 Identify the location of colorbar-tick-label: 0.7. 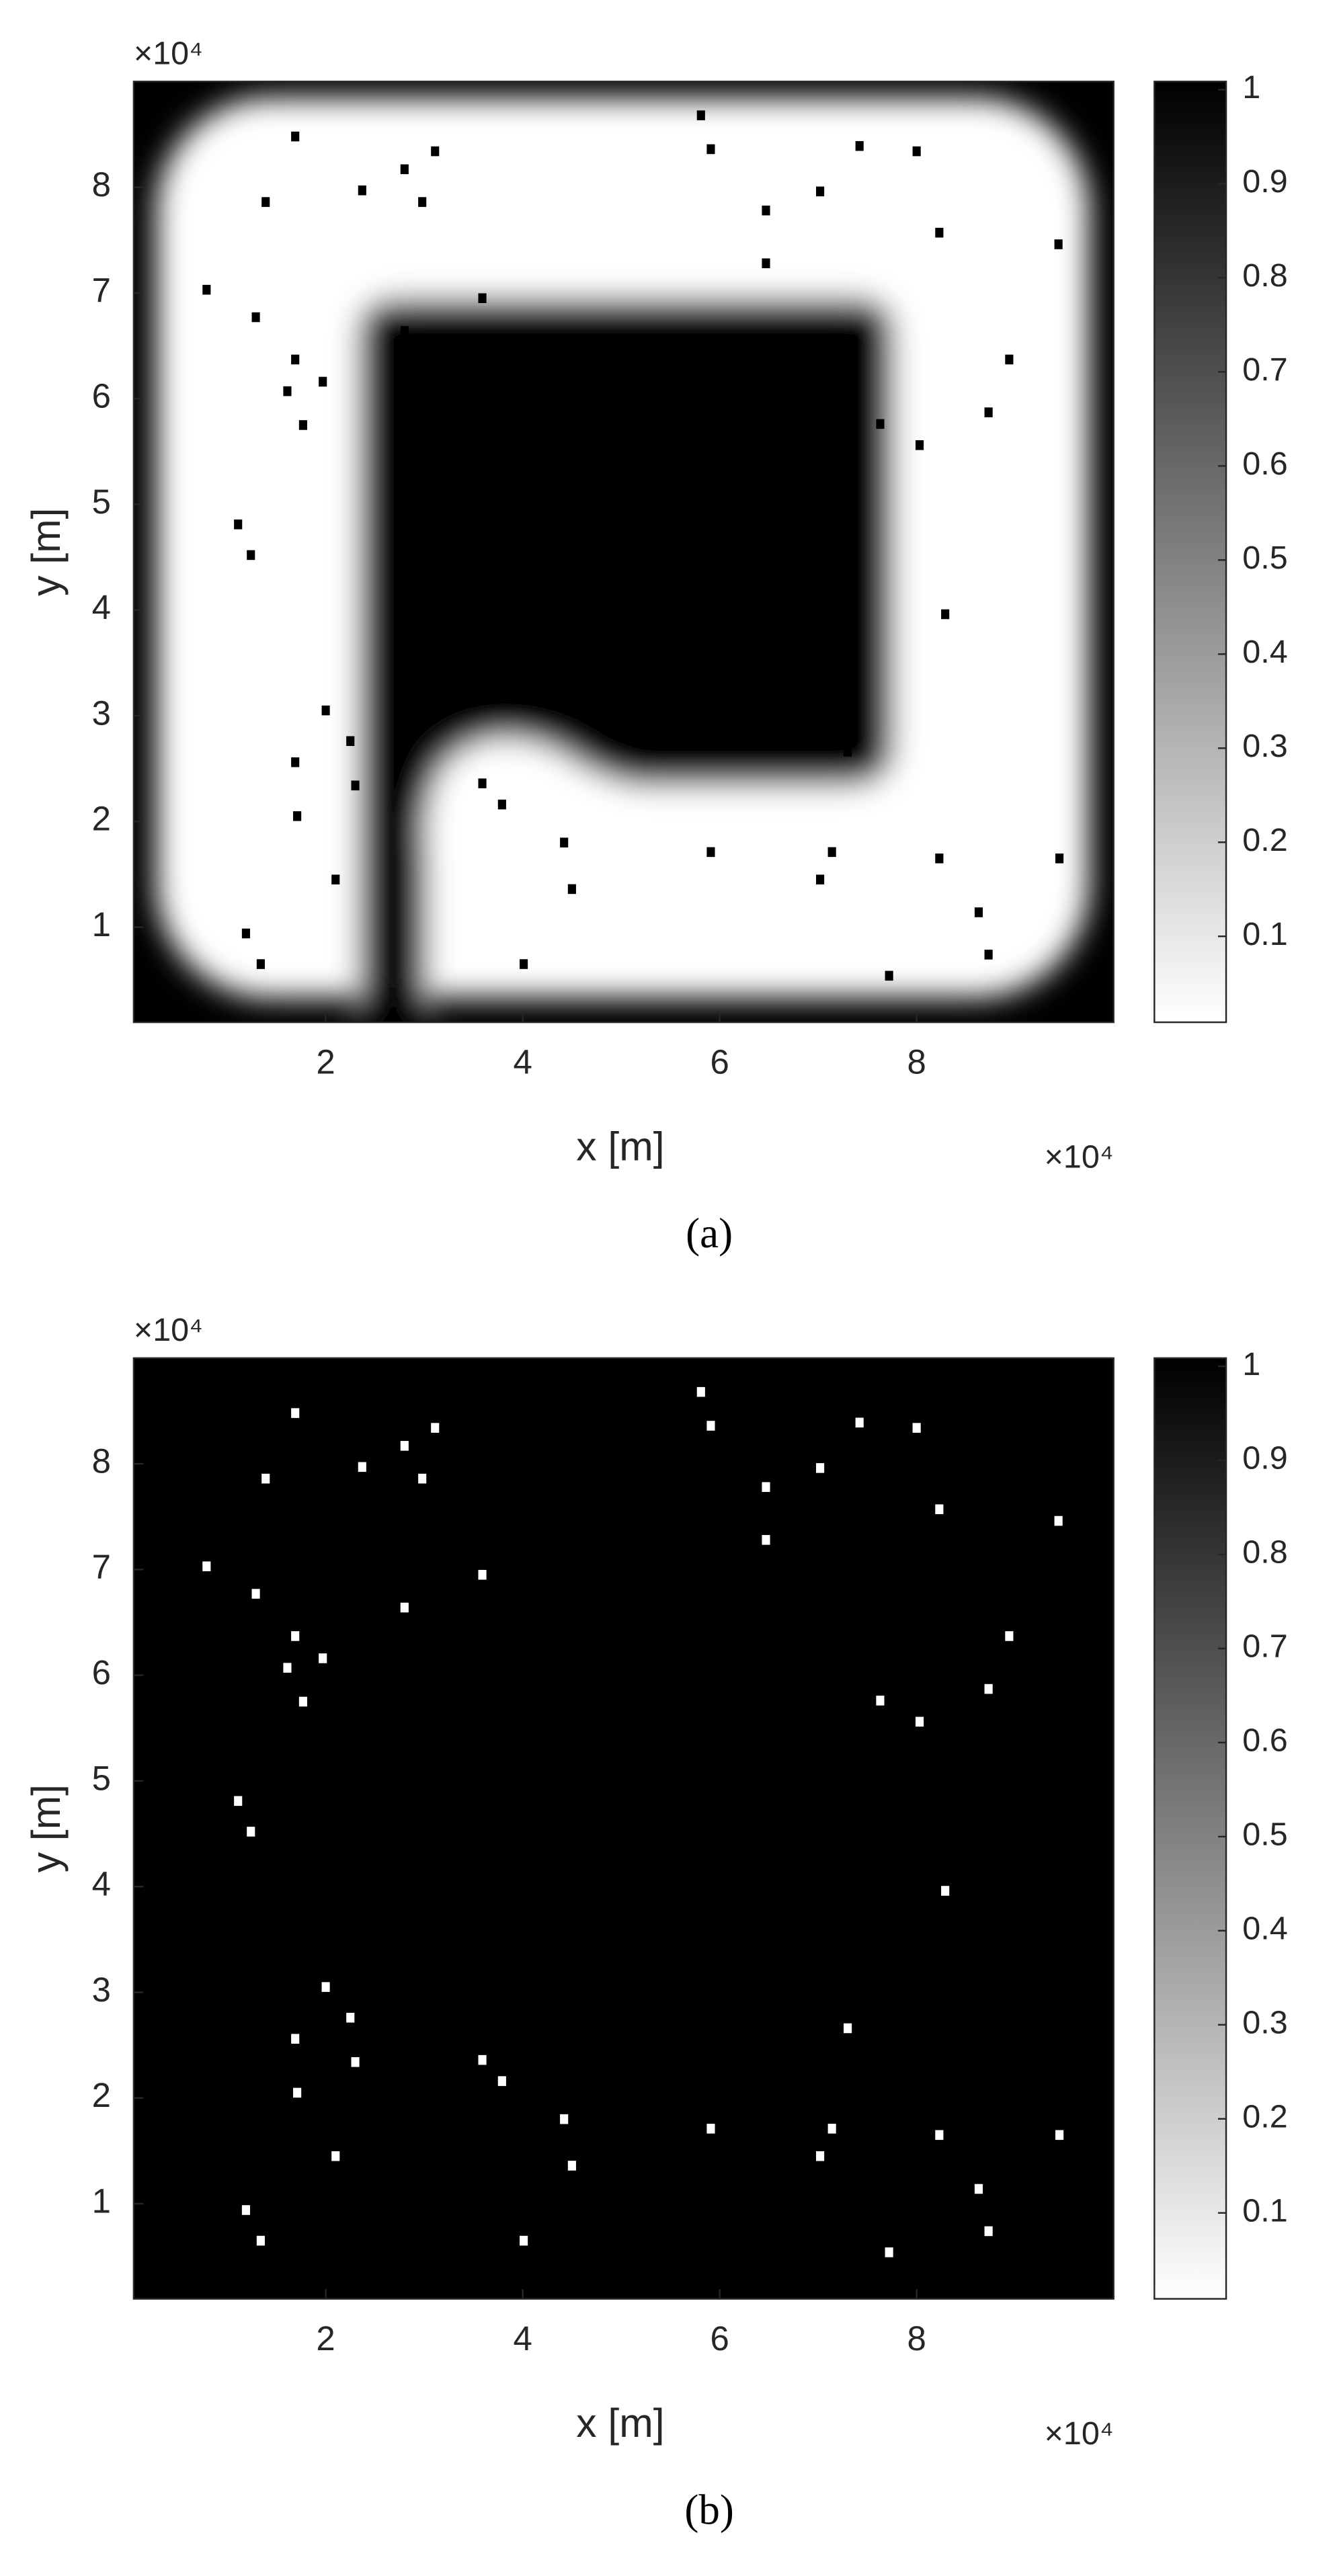
(1265, 369).